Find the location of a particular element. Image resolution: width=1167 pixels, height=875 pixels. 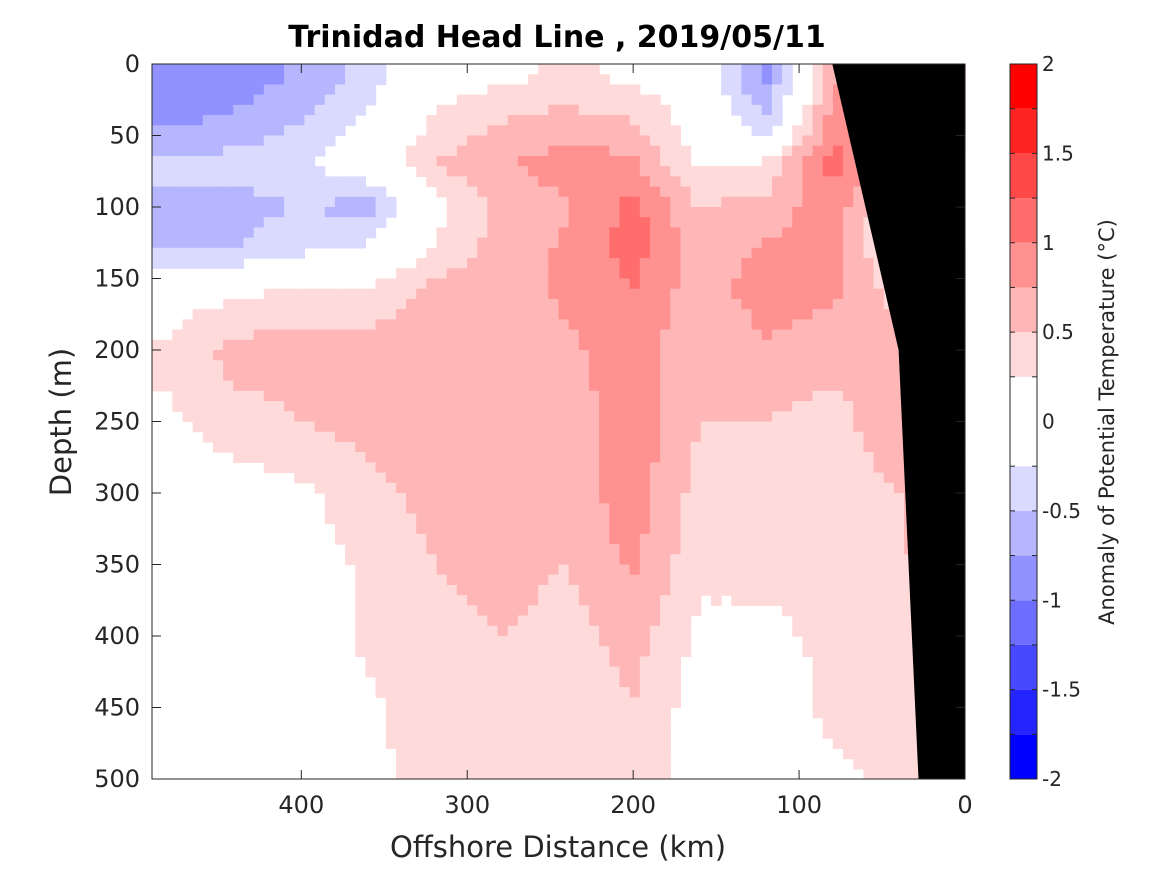

y-tick-label: 350 is located at coordinates (117, 565).